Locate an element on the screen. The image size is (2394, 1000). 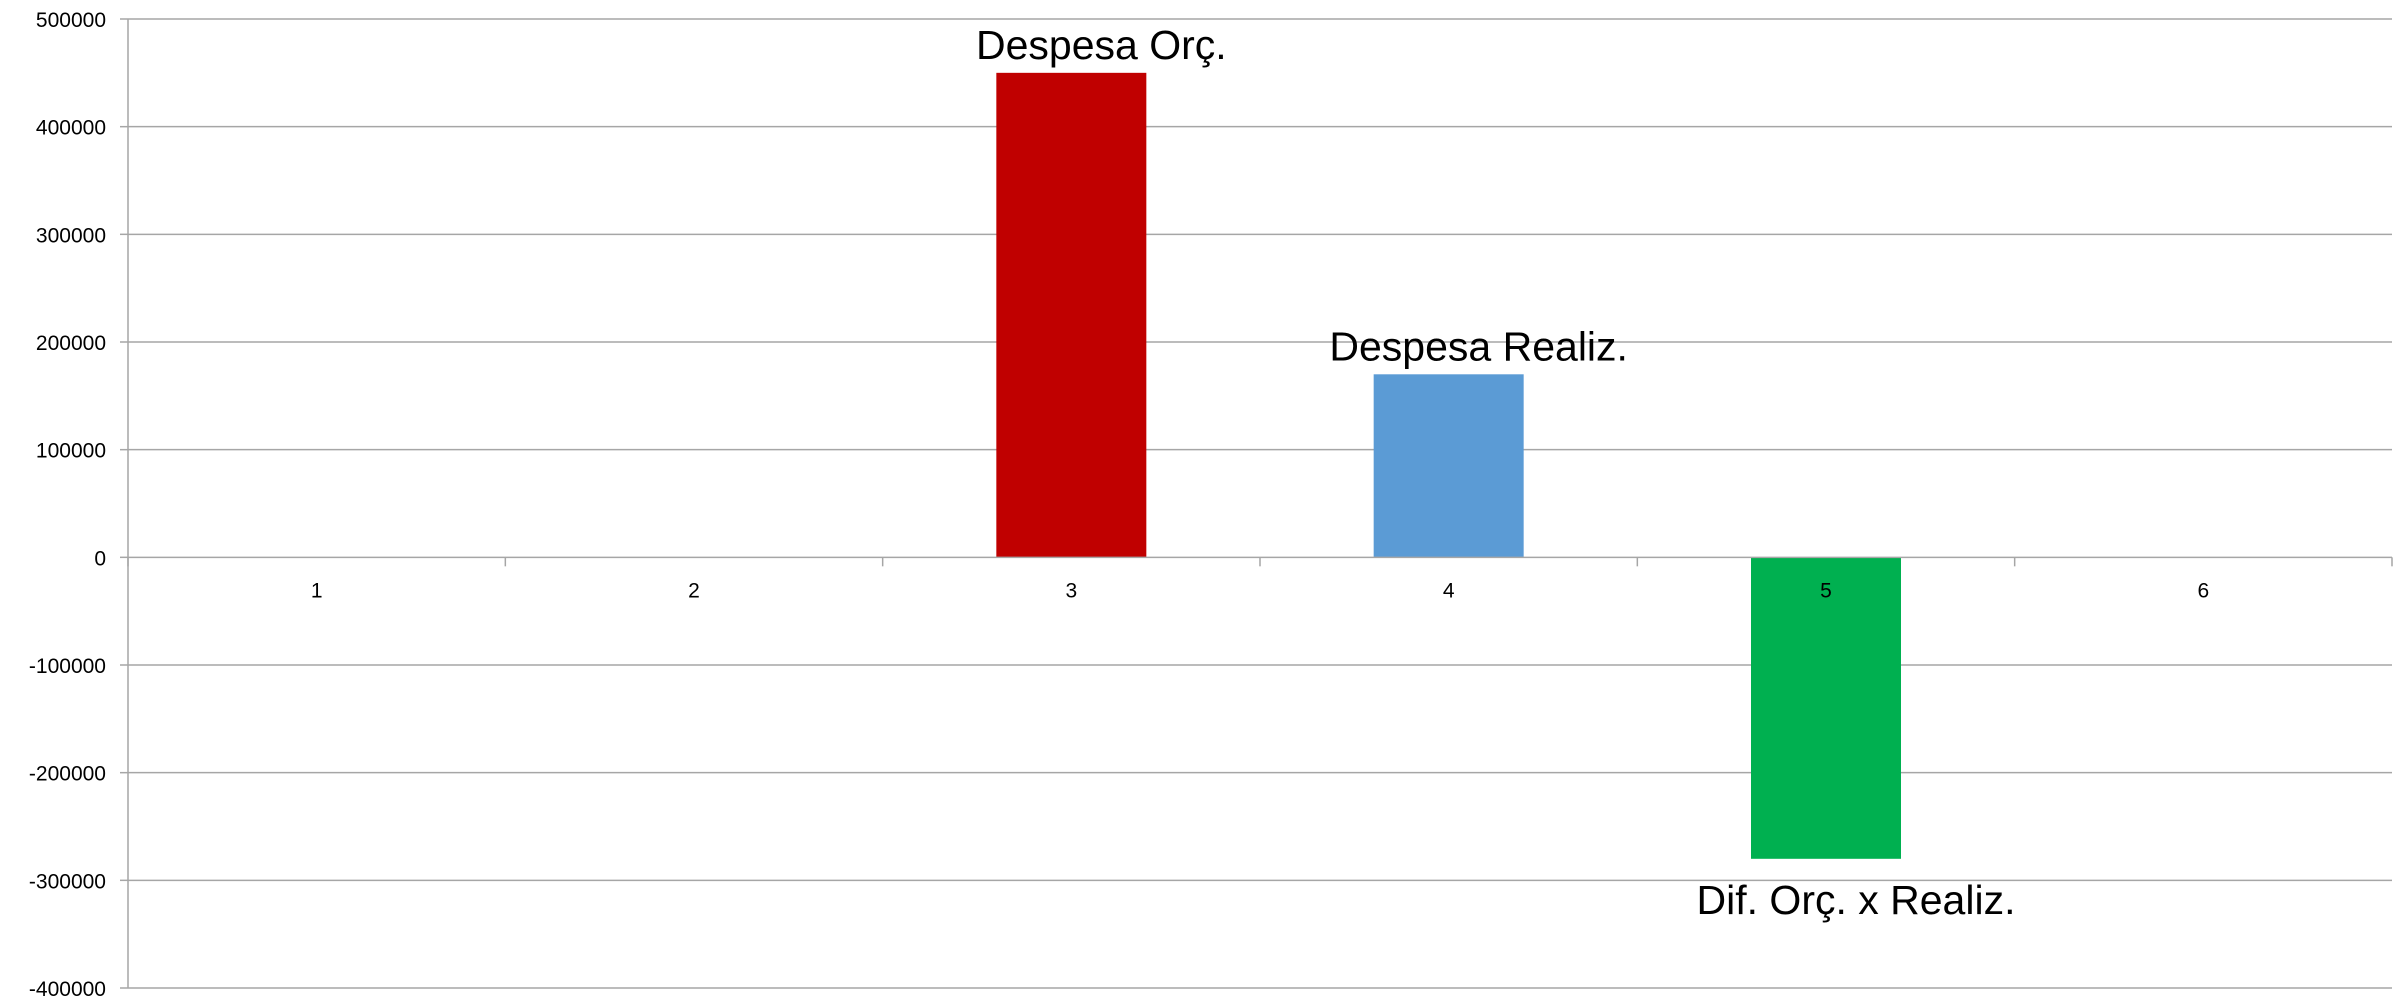
x-tick-label: 4 is located at coordinates (1449, 590).